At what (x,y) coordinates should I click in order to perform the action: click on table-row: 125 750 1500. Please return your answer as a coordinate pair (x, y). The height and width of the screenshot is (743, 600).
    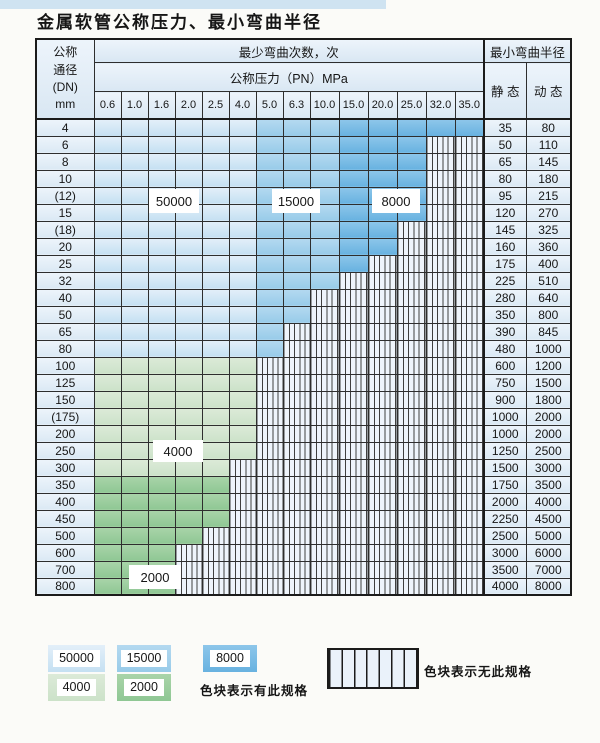
    Looking at the image, I should click on (303, 382).